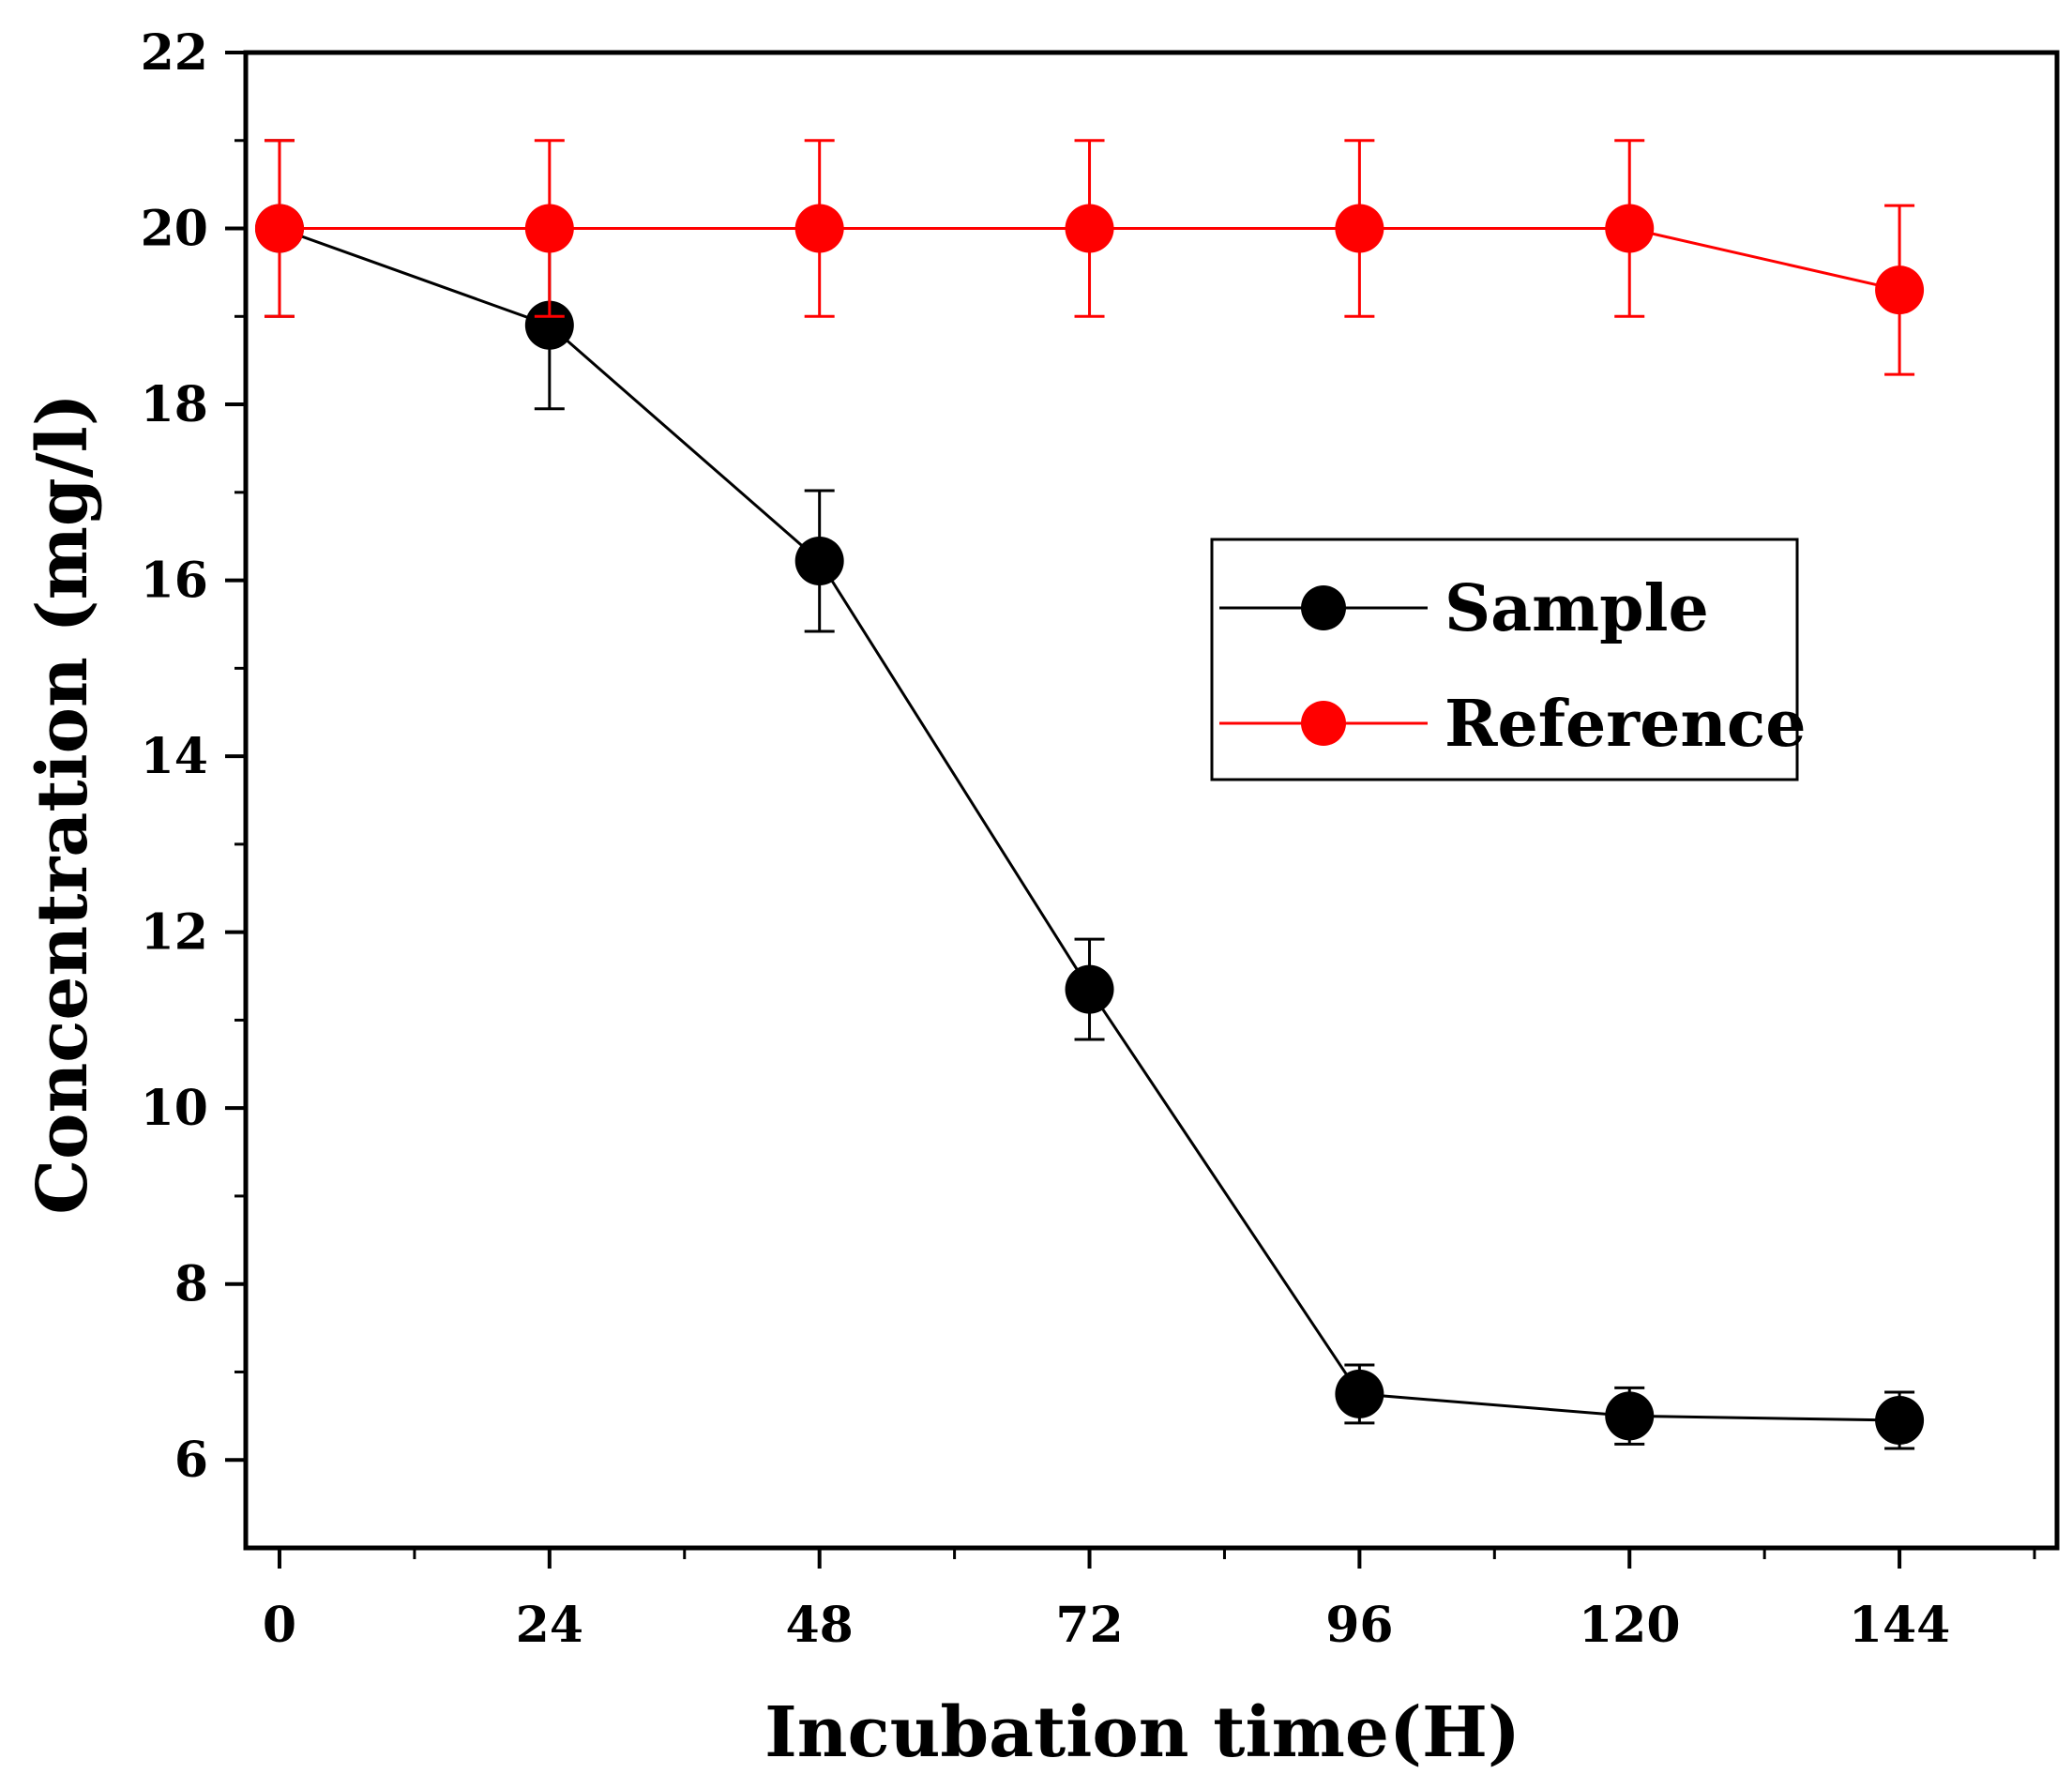 Image resolution: width=2072 pixels, height=1789 pixels. Describe the element at coordinates (1630, 1625) in the screenshot. I see `x-tick-label: 120` at that location.